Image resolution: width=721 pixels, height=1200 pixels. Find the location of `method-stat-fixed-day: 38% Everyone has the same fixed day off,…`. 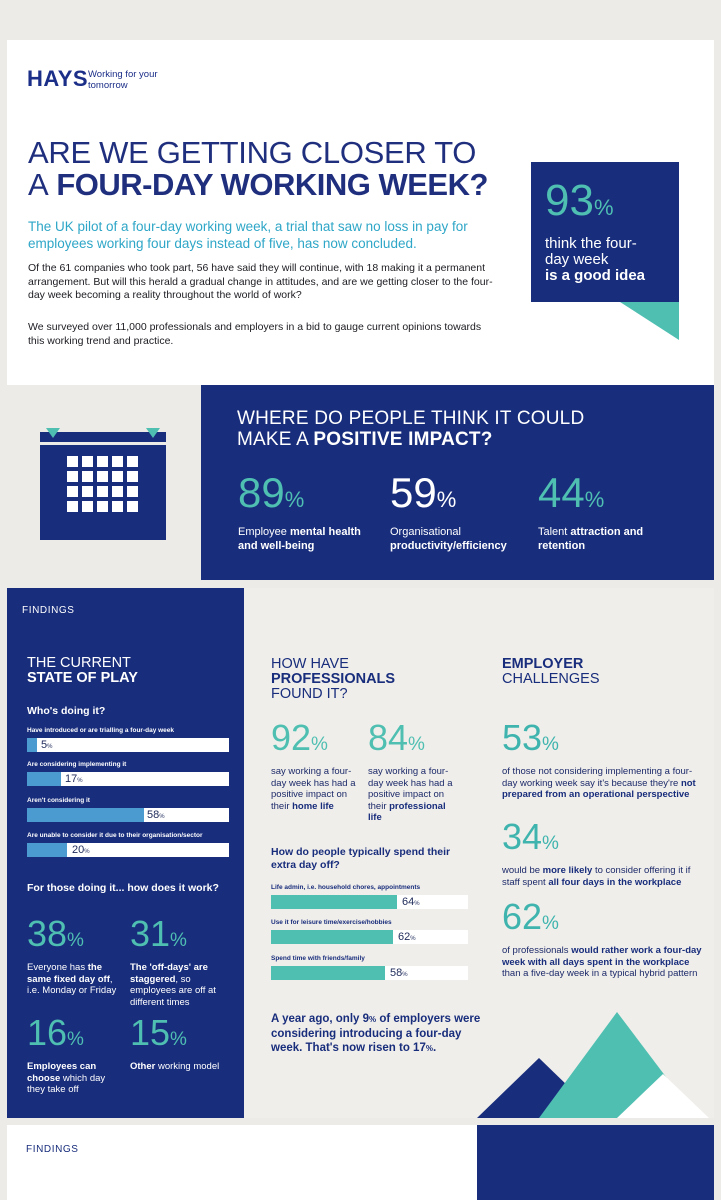

method-stat-fixed-day: 38% Everyone has the same fixed day off,… is located at coordinates (72, 955).